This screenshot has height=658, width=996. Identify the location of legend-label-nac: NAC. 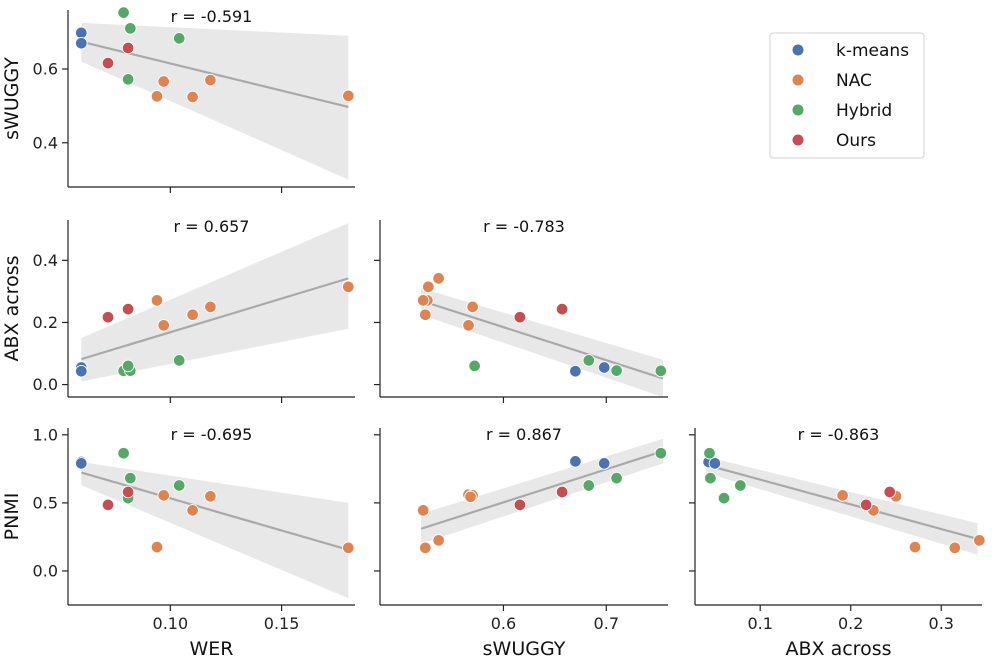
(854, 81).